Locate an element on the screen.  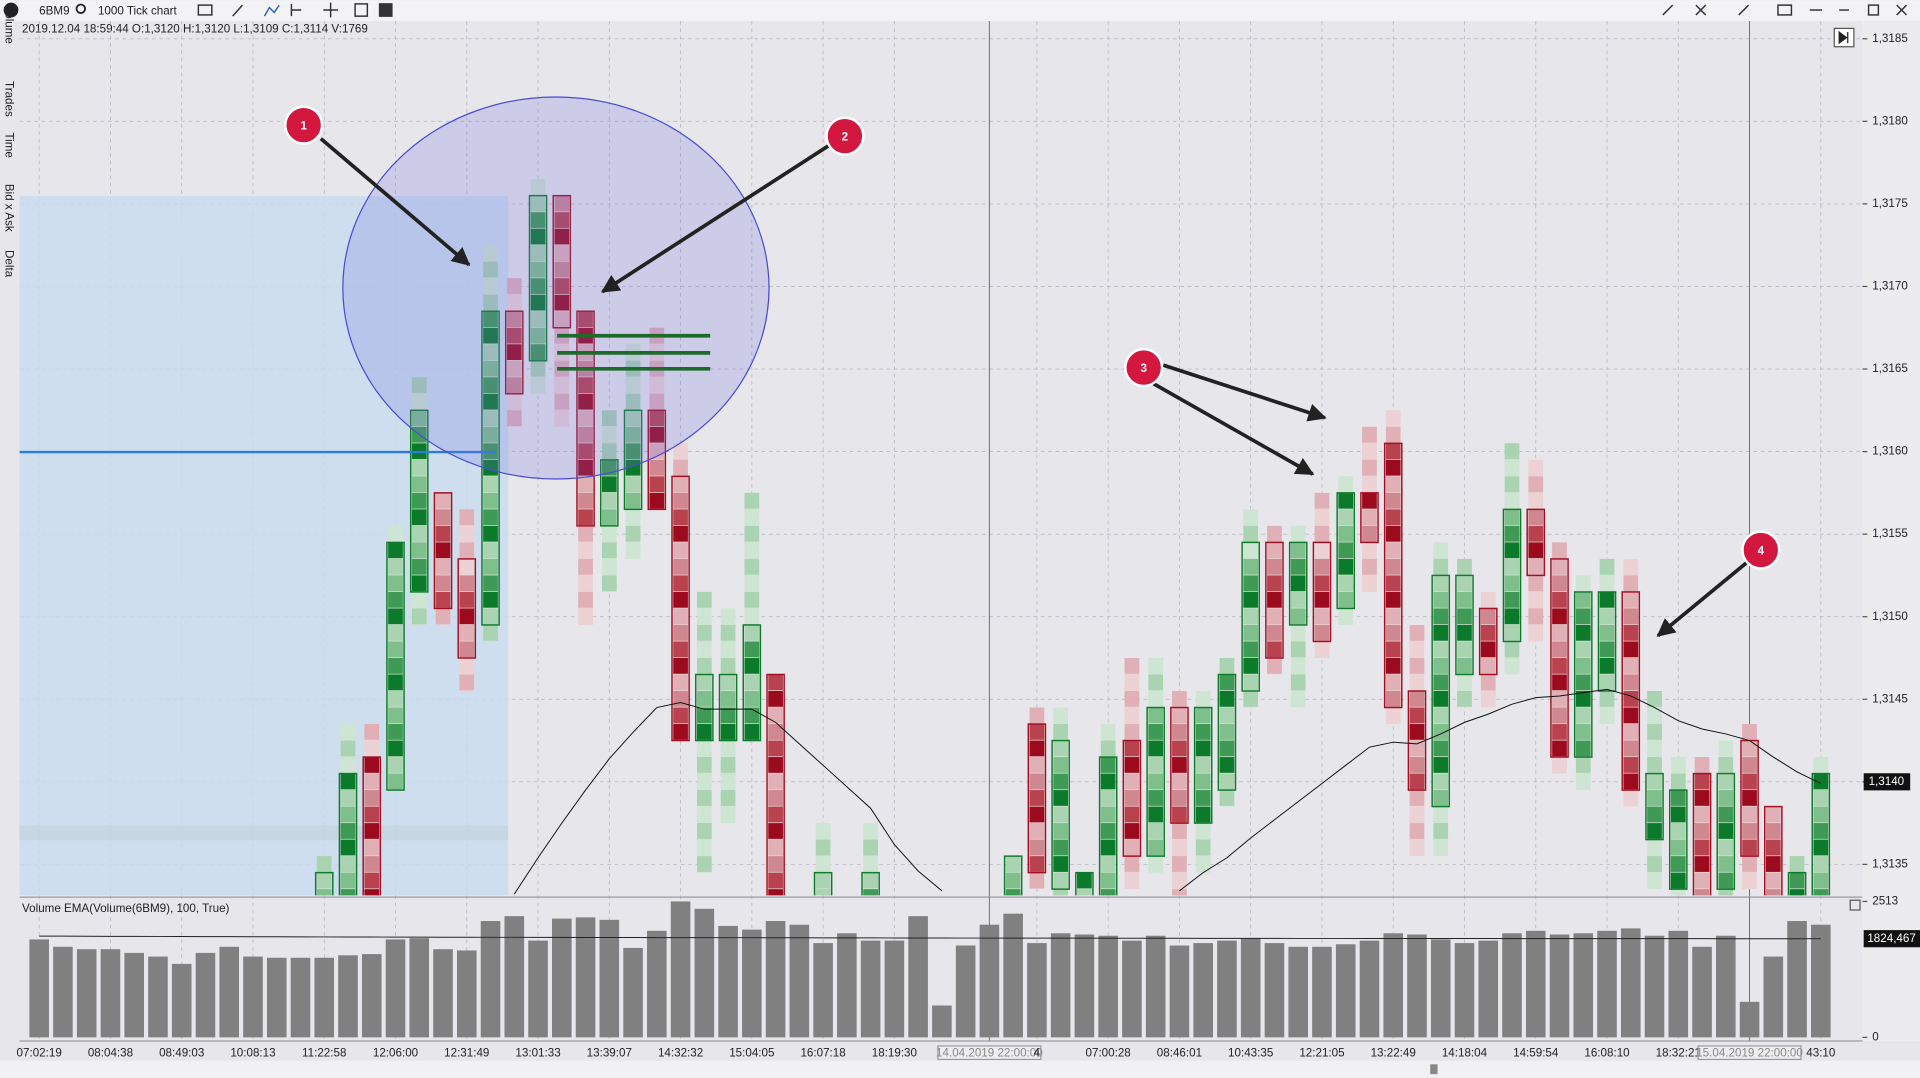
scroll-thumb is located at coordinates (1434, 1069).